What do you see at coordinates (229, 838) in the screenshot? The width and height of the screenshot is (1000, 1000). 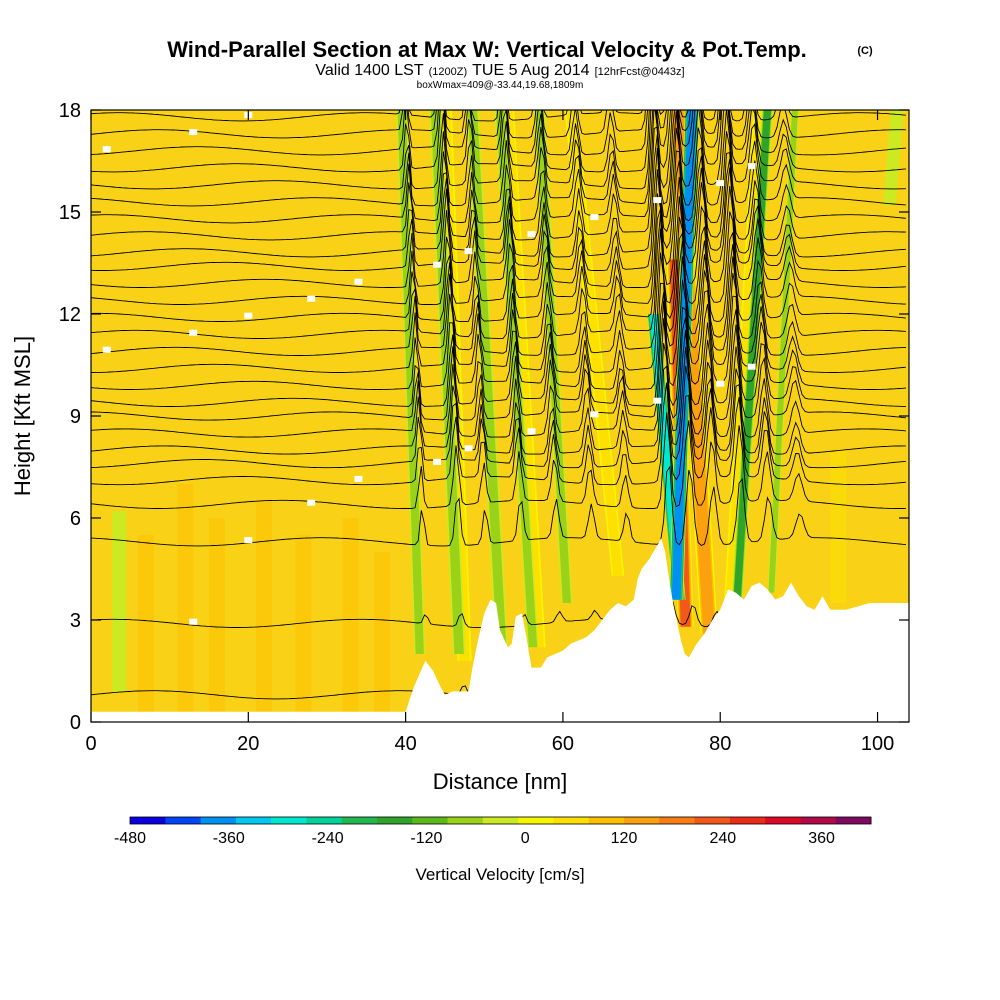 I see `colorbar-tick-label: -360` at bounding box center [229, 838].